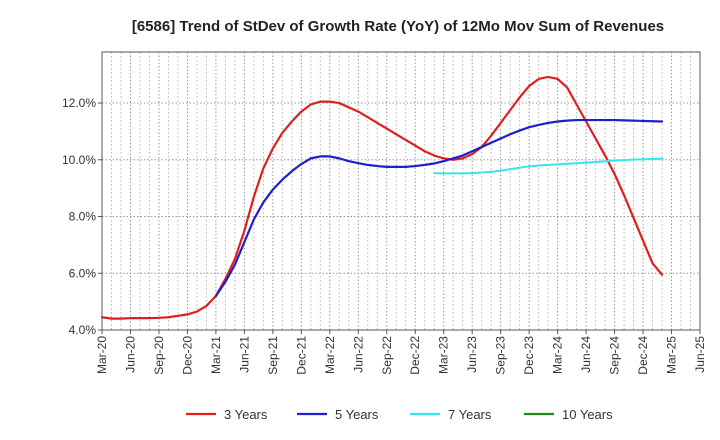 The image size is (720, 440). Describe the element at coordinates (358, 354) in the screenshot. I see `x-tick-label: Jun-22` at that location.